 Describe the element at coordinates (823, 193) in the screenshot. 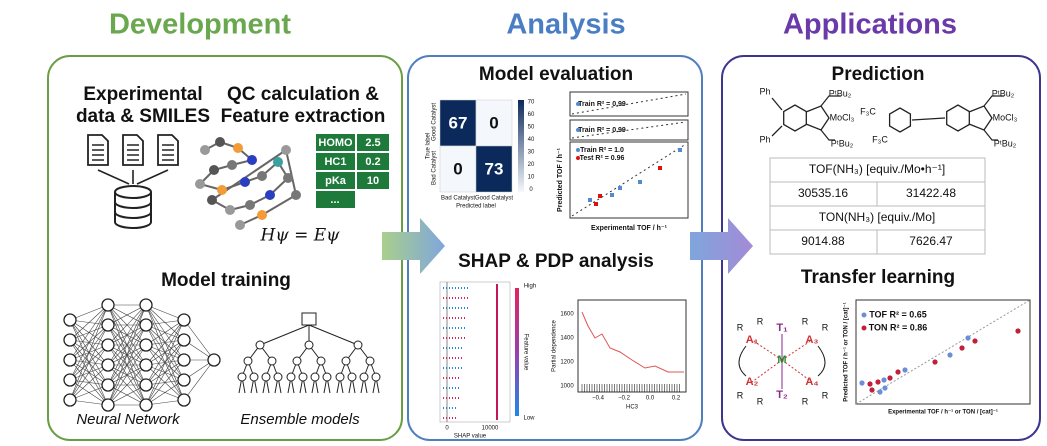

I see `table-cell: 30535.16` at that location.